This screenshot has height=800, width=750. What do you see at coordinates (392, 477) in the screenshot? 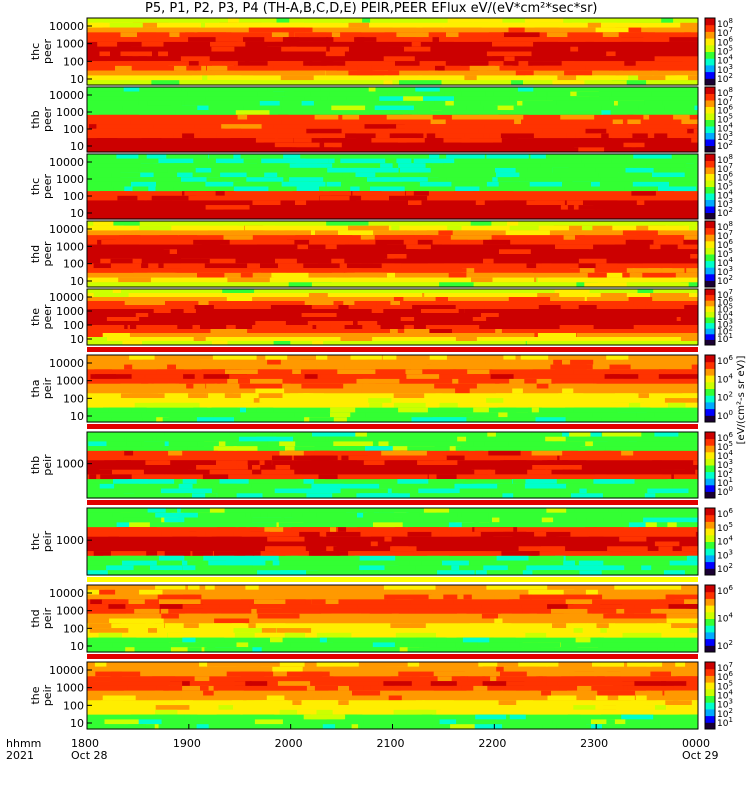
I see `heatmap-band` at bounding box center [392, 477].